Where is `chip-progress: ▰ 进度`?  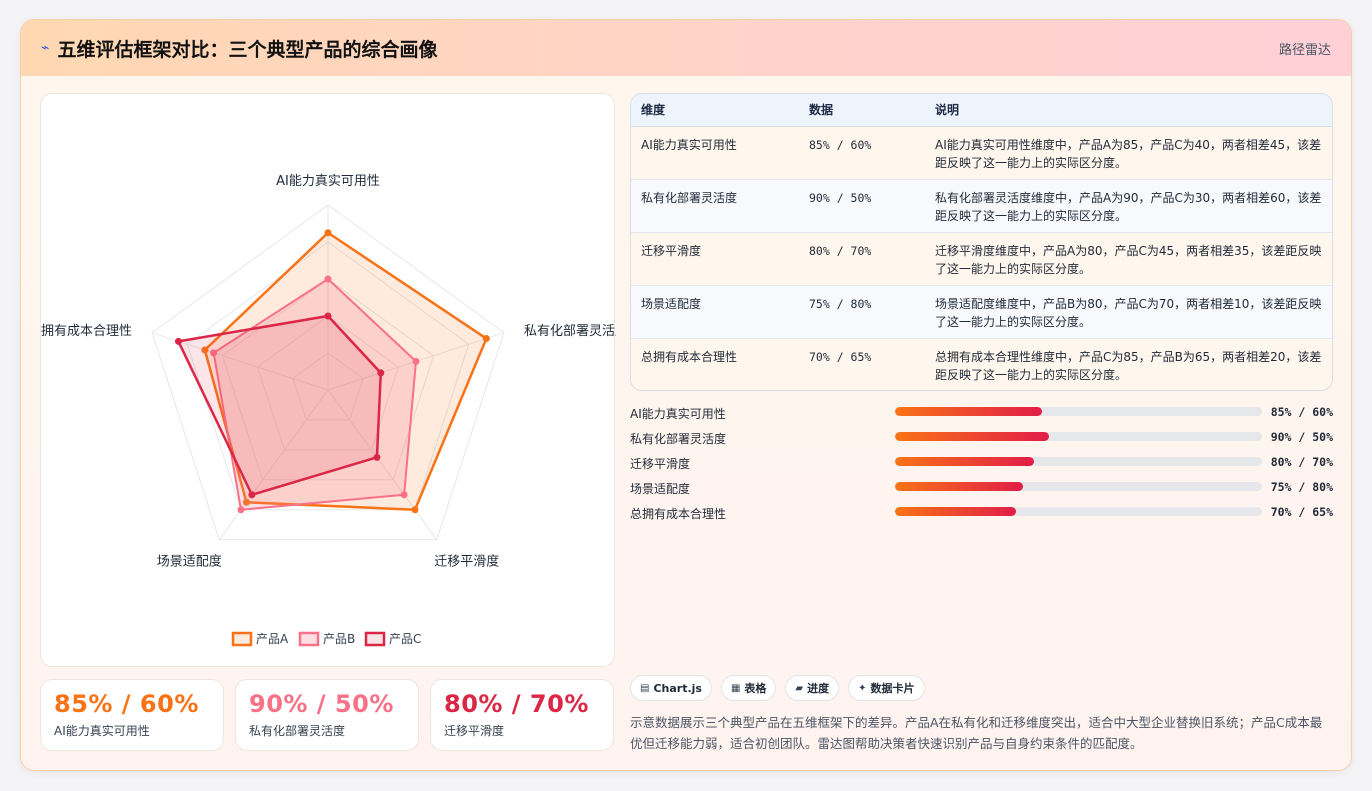
chip-progress: ▰ 进度 is located at coordinates (812, 688).